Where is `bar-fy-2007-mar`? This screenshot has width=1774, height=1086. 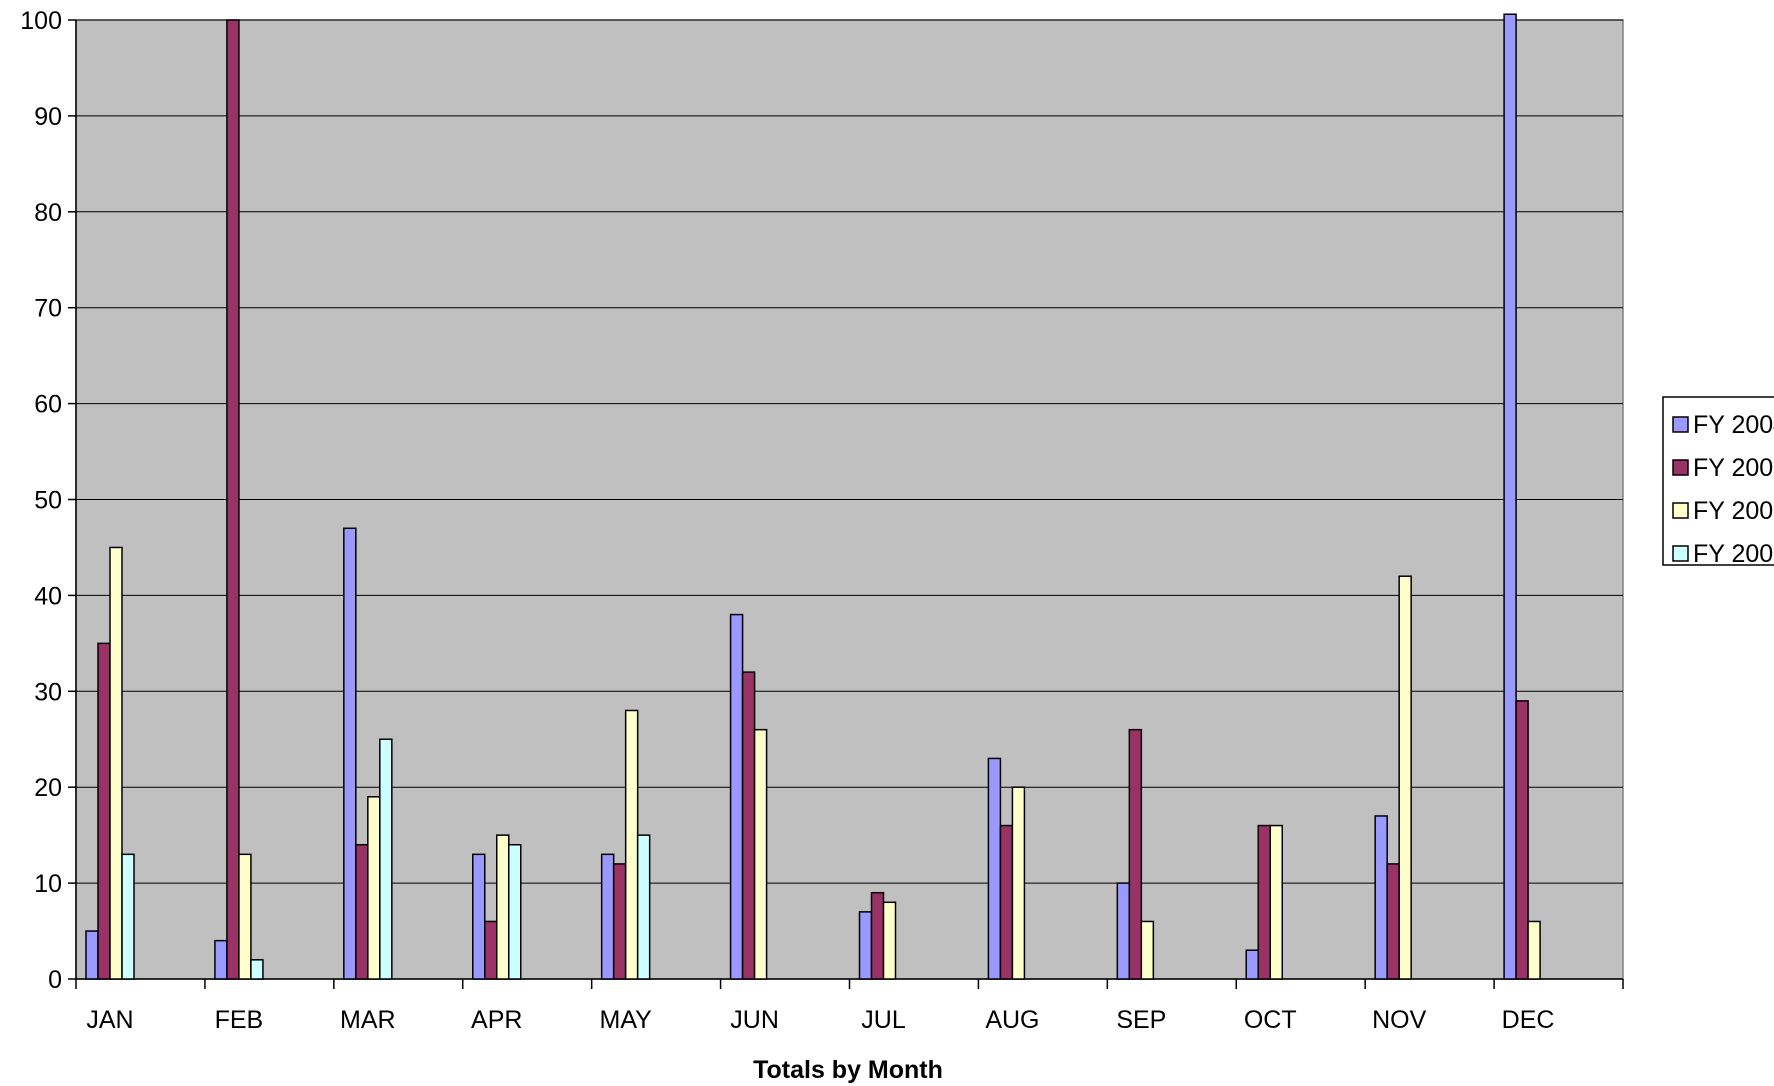
bar-fy-2007-mar is located at coordinates (386, 859).